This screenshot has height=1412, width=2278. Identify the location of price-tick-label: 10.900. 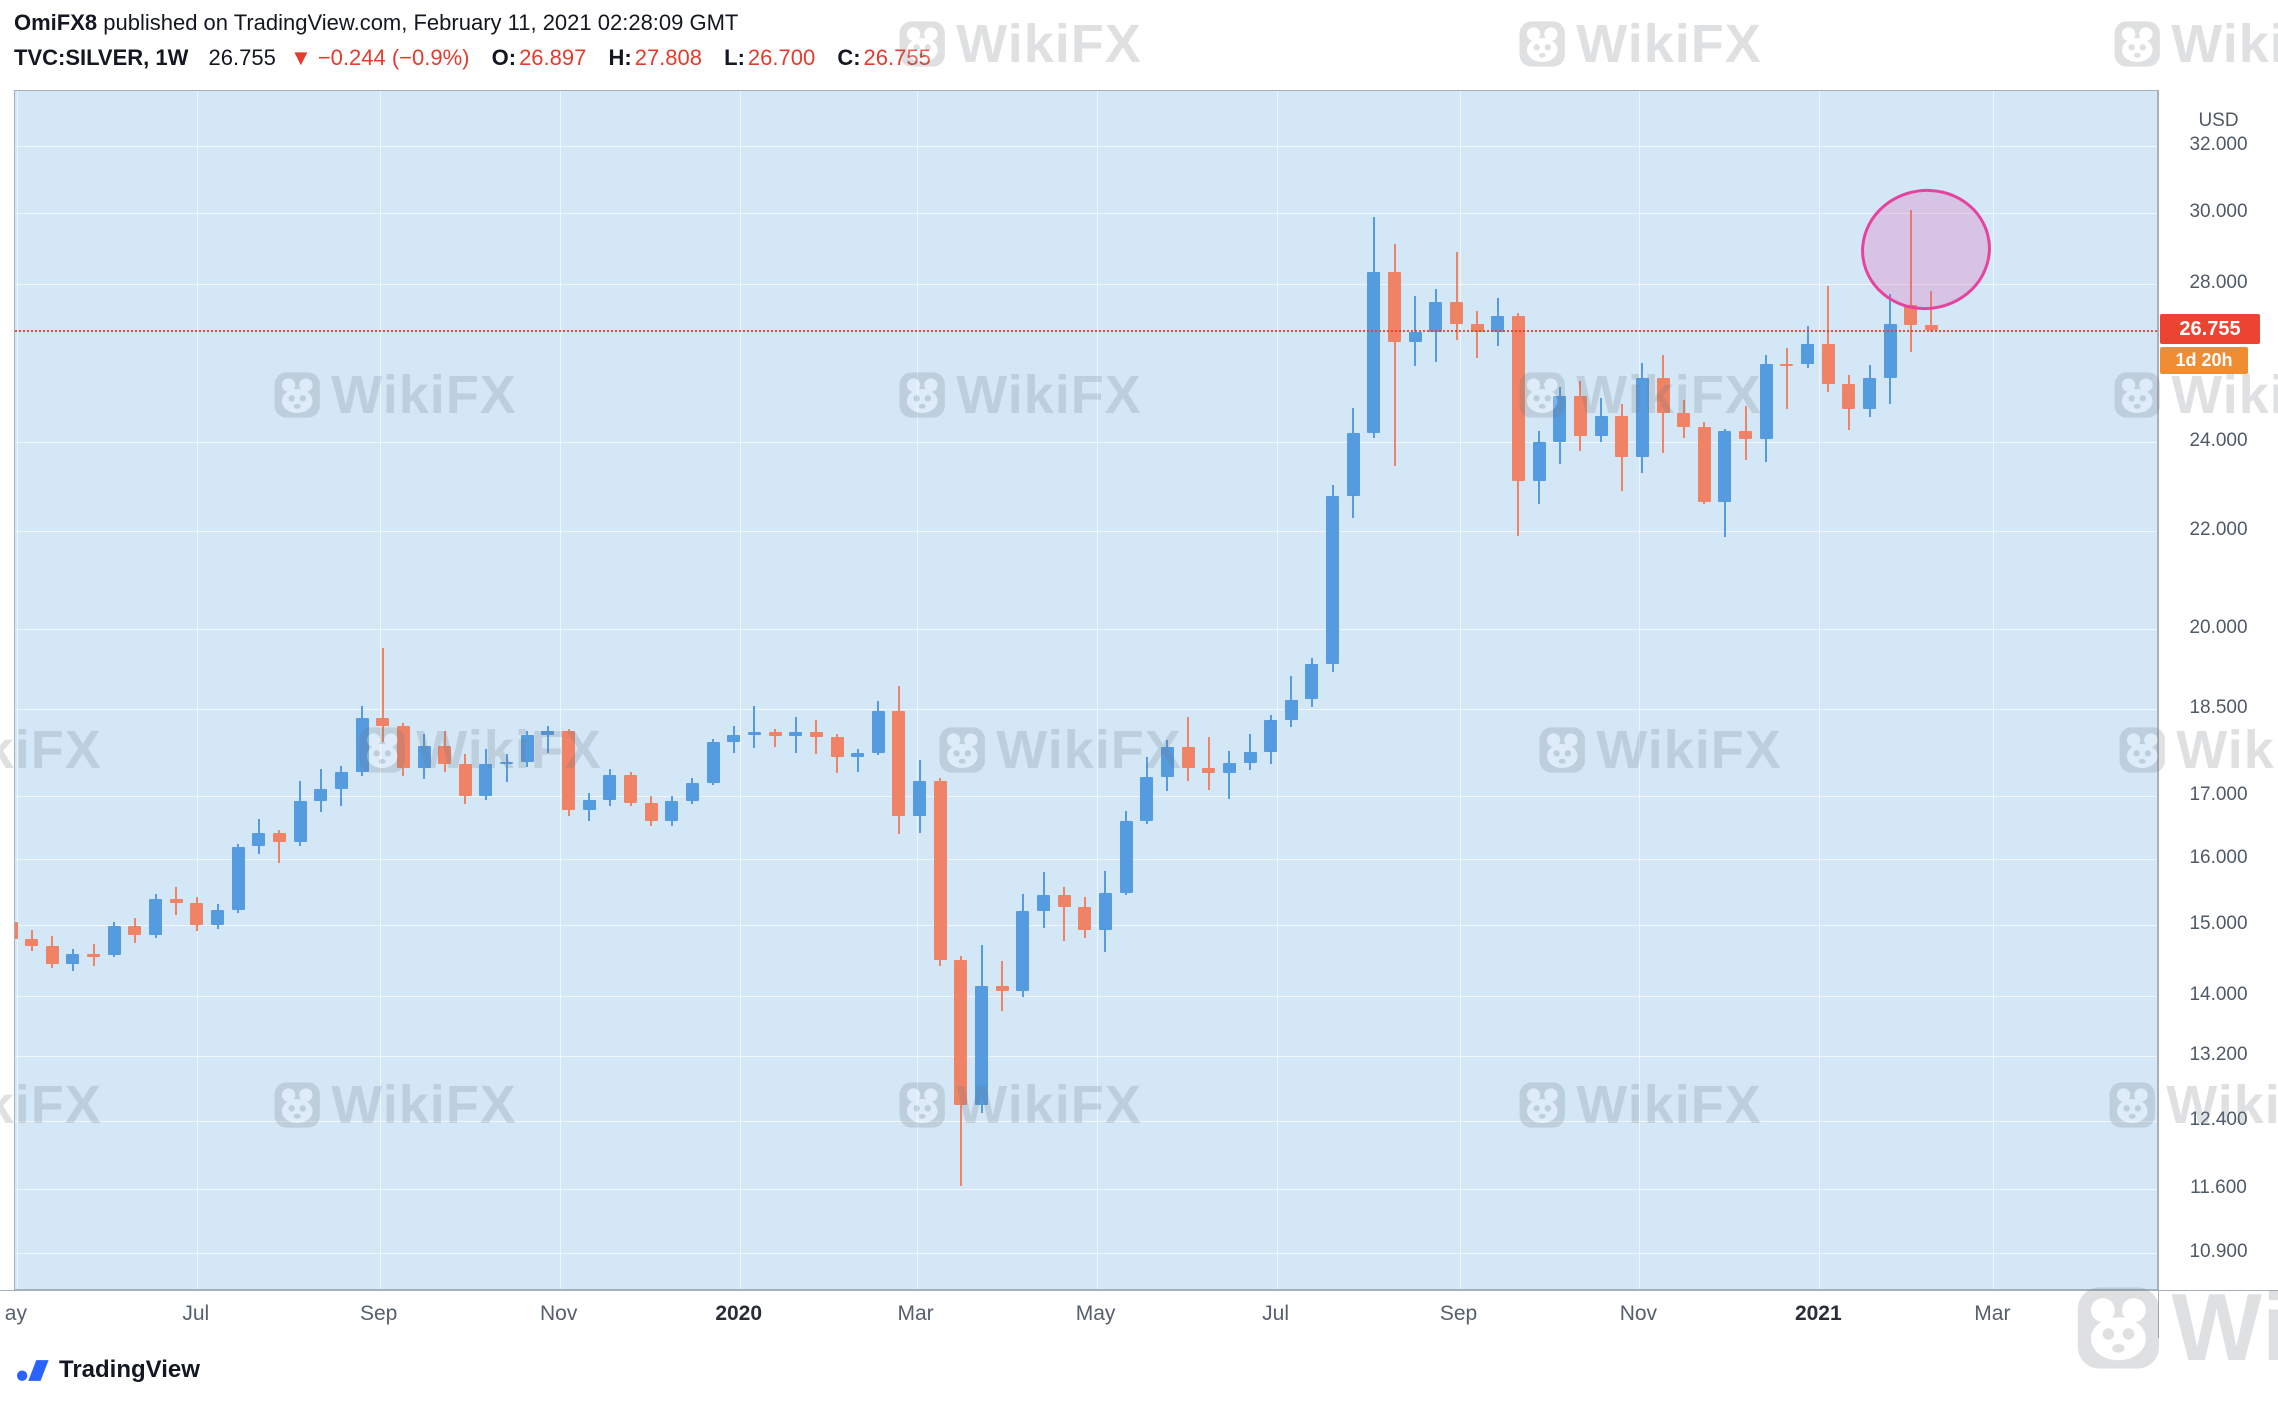
(2218, 1252).